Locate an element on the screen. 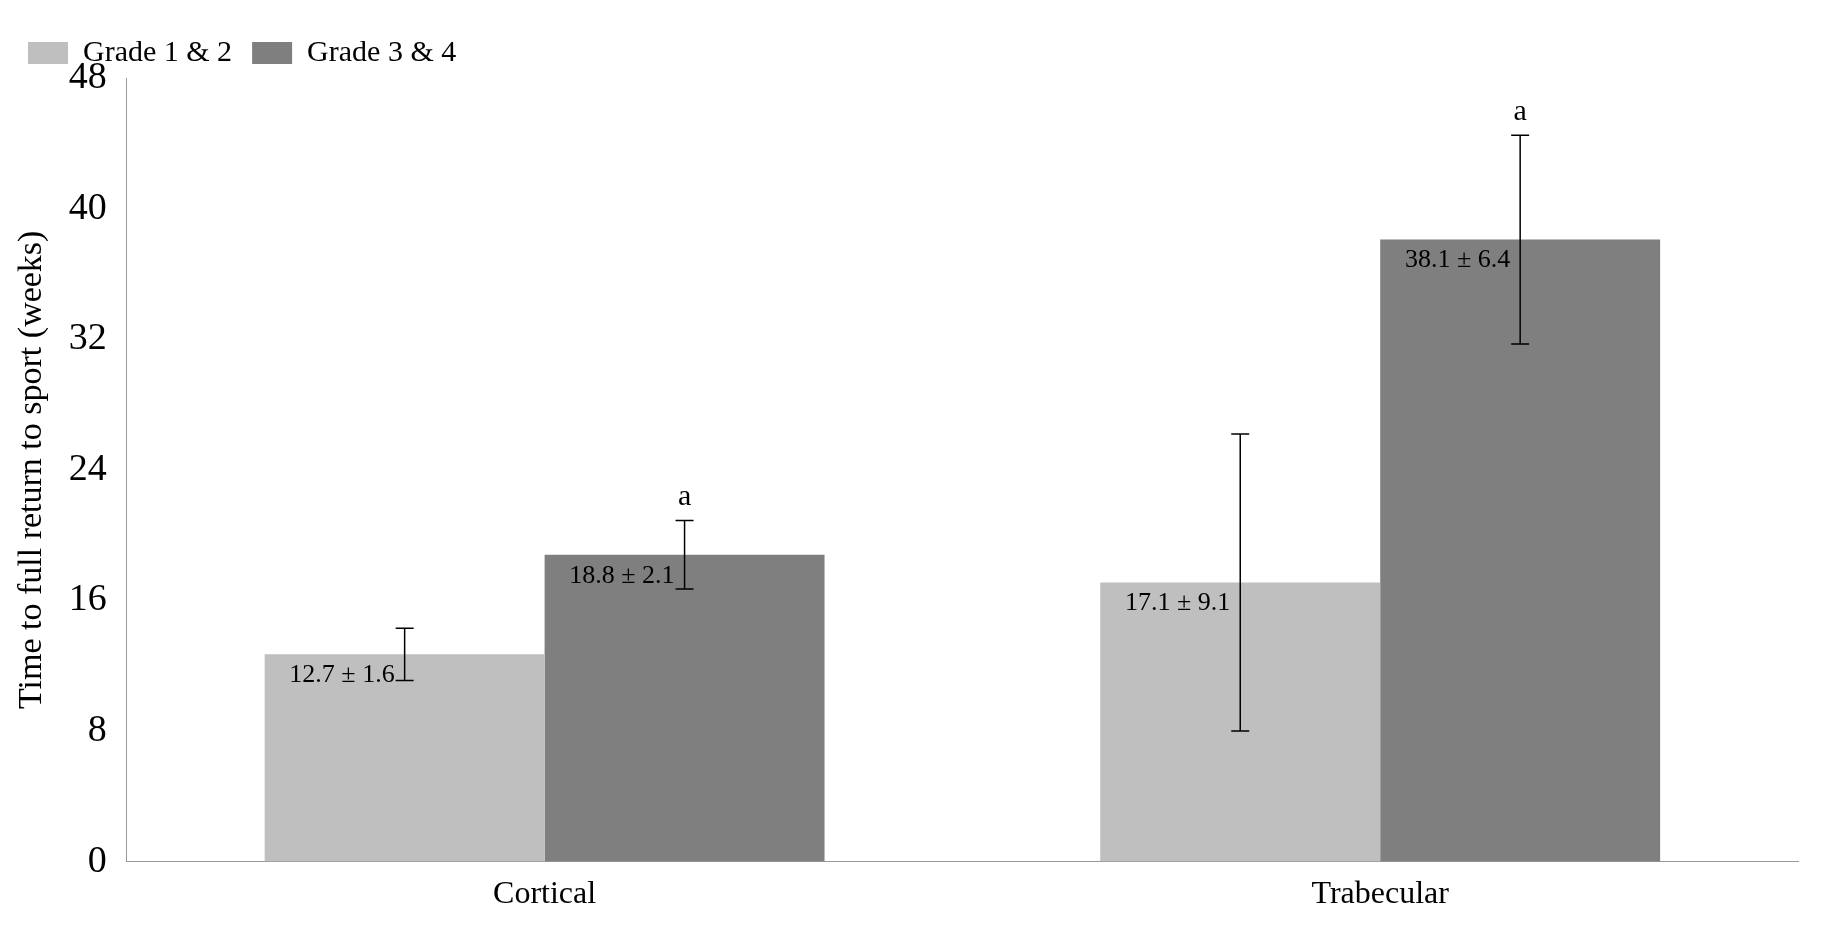 This screenshot has width=1835, height=946. y-tick-label: 32 is located at coordinates (87, 336).